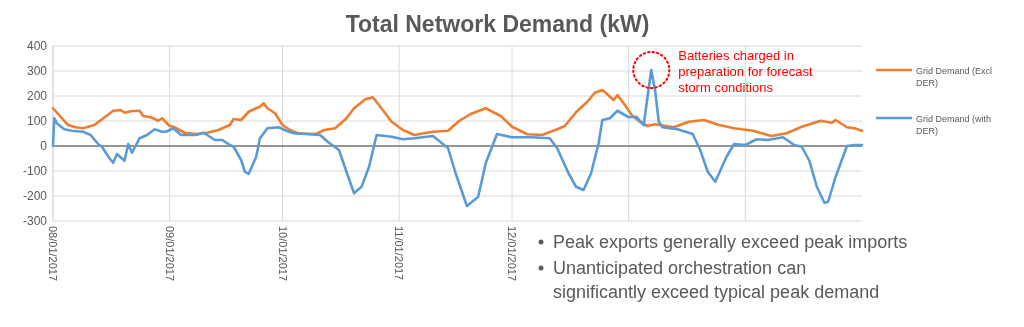 This screenshot has height=327, width=1024. What do you see at coordinates (512, 254) in the screenshot?
I see `x-tick-label: 12/01/2017` at bounding box center [512, 254].